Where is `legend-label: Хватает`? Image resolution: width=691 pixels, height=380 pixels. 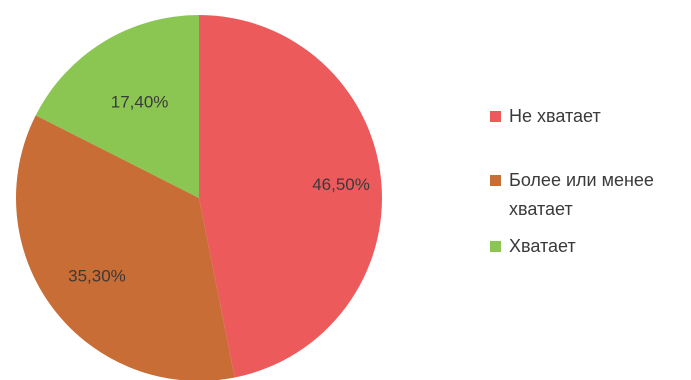
legend-label: Хватает is located at coordinates (542, 246).